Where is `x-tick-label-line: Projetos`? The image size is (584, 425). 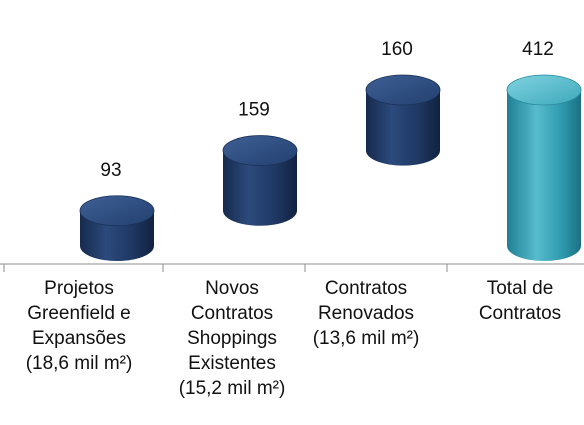 x-tick-label-line: Projetos is located at coordinates (79, 288).